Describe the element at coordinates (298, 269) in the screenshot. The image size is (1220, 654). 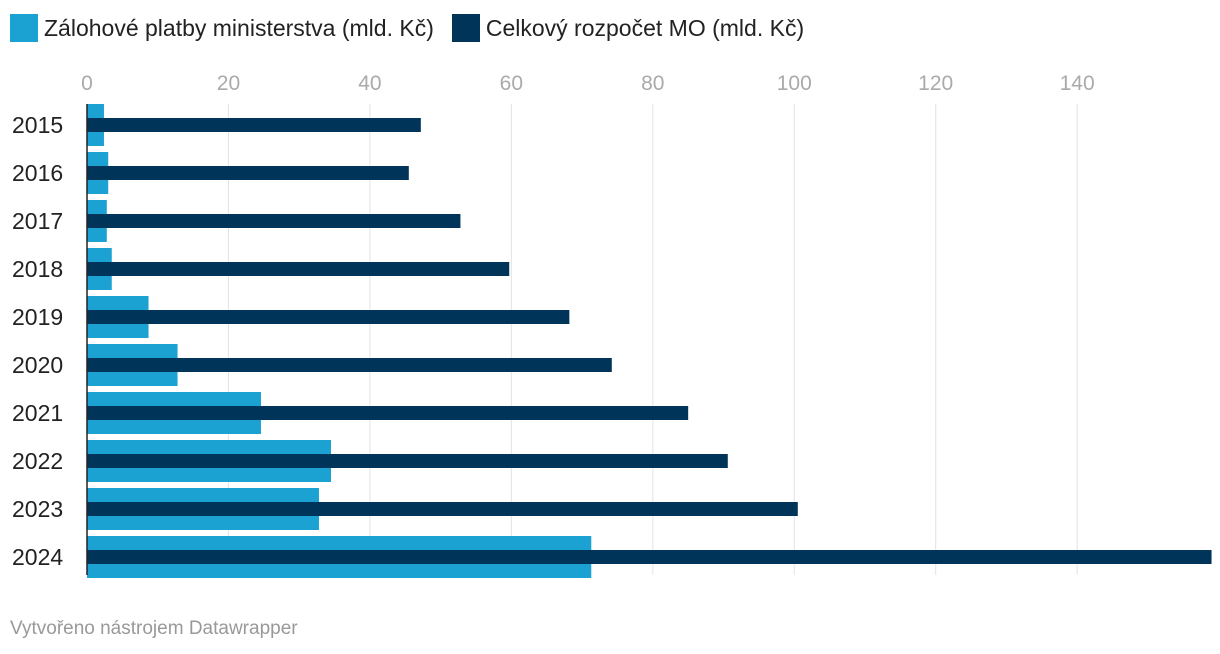
I see `bar-celkovy-rozpocet-2018` at that location.